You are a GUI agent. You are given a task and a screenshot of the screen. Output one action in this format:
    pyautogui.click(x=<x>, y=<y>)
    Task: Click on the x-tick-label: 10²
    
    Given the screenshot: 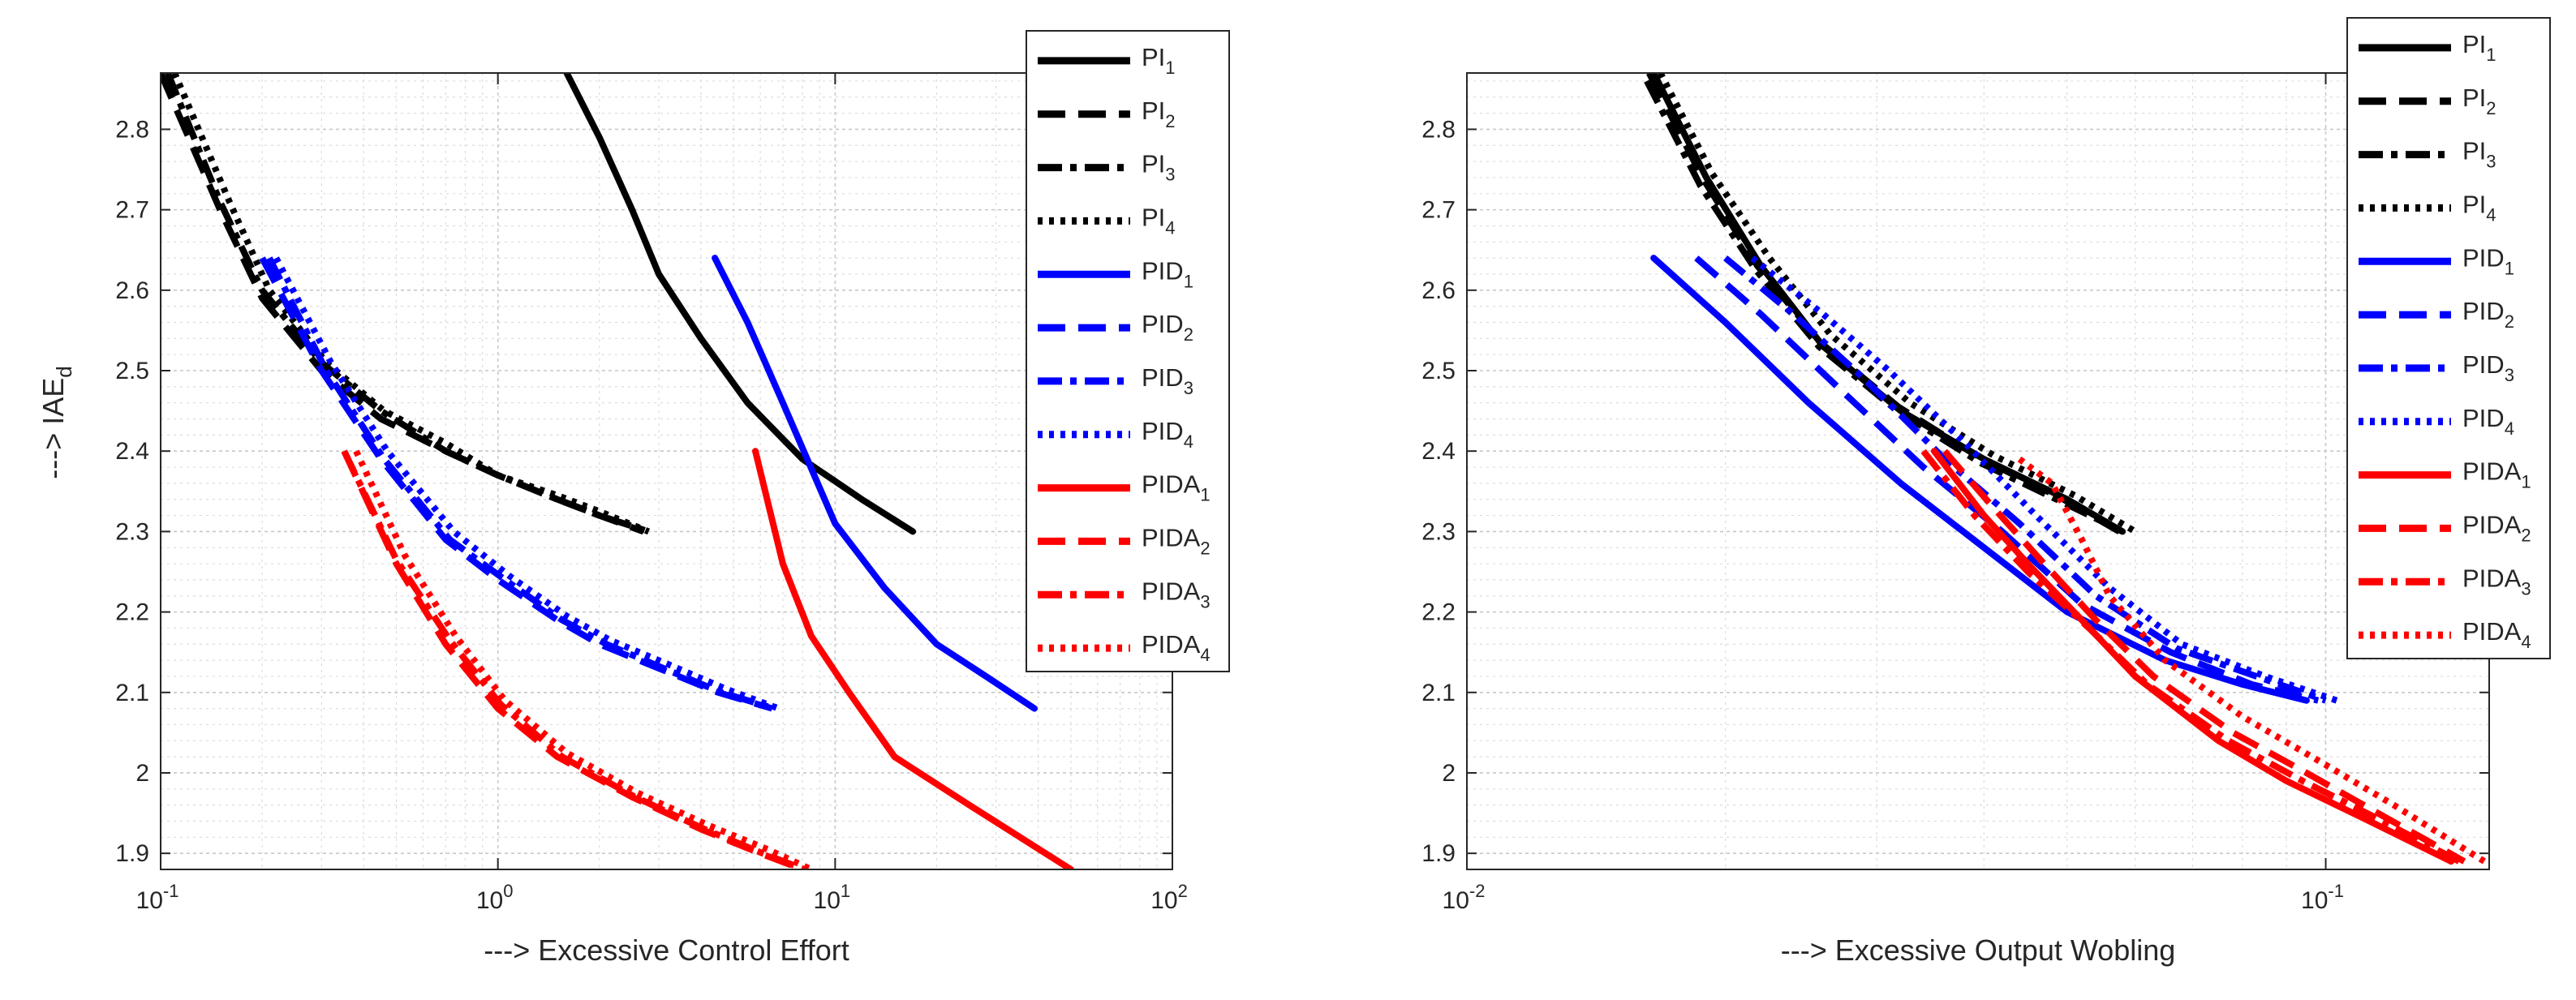 What is the action you would take?
    pyautogui.click(x=1169, y=898)
    